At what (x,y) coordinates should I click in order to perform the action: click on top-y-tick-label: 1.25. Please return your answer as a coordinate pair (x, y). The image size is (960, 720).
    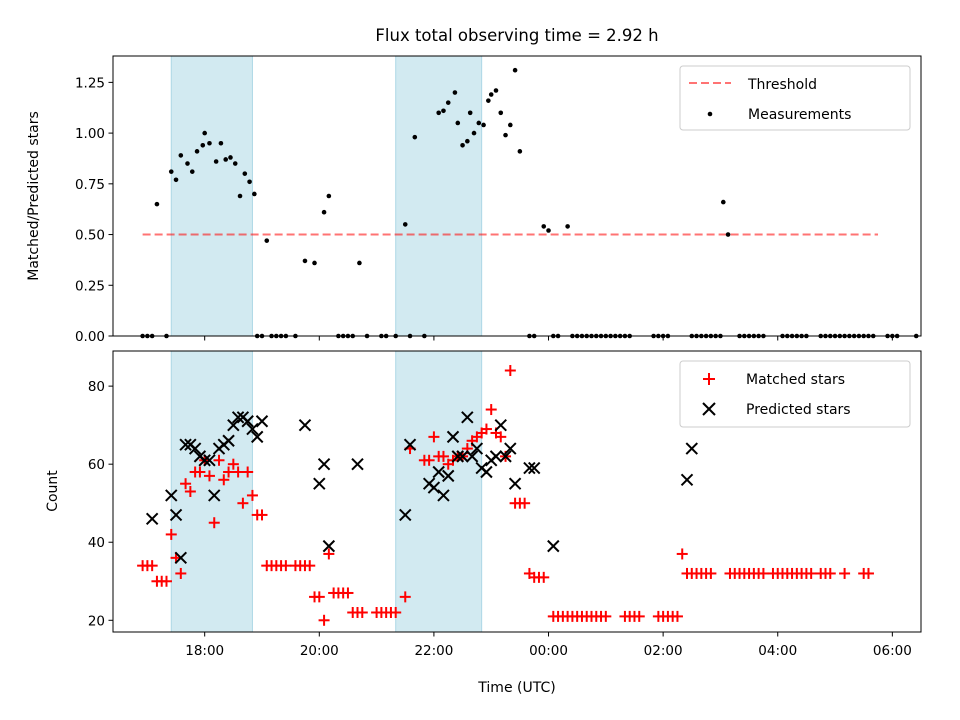
    Looking at the image, I should click on (90, 83).